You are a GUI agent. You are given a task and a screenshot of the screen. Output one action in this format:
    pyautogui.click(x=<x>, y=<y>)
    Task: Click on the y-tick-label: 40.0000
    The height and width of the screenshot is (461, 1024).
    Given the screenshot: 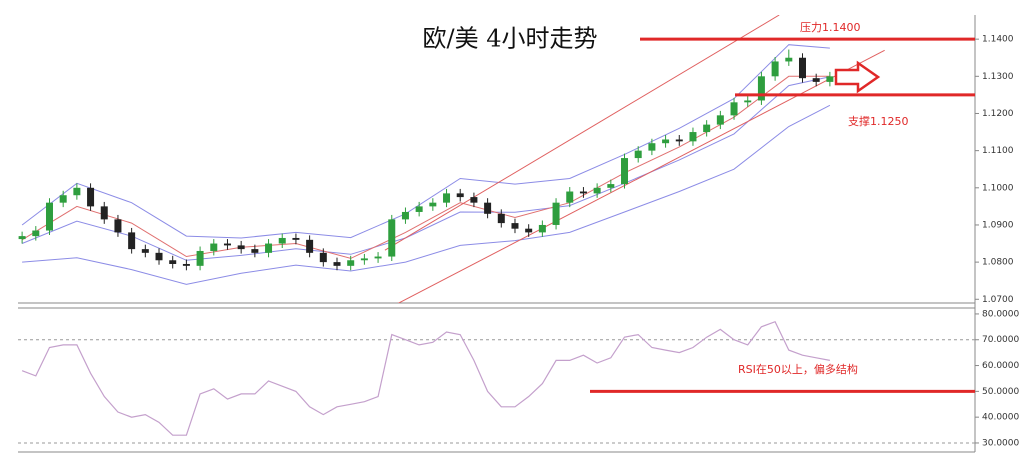 What is the action you would take?
    pyautogui.click(x=1000, y=418)
    